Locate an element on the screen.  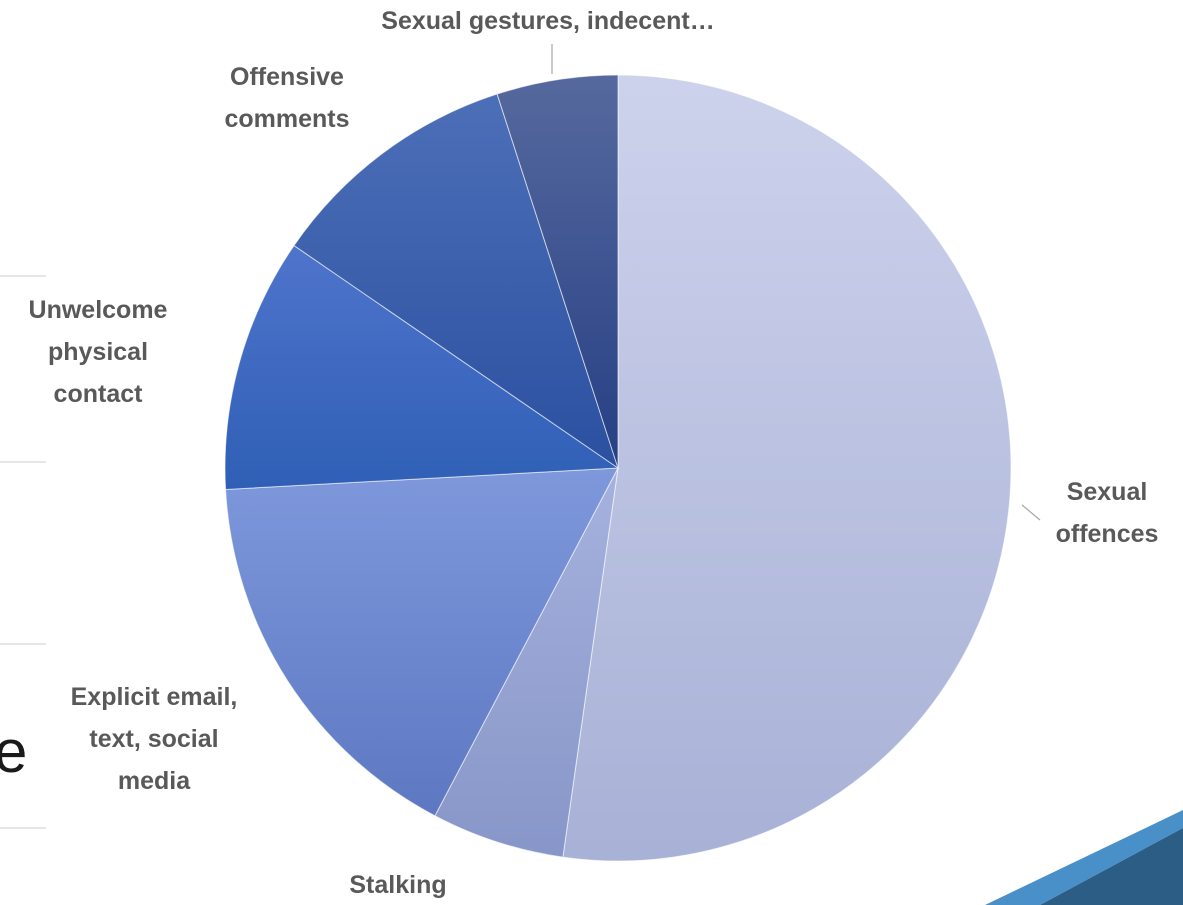
slice-label: Sexual offences is located at coordinates (1107, 513).